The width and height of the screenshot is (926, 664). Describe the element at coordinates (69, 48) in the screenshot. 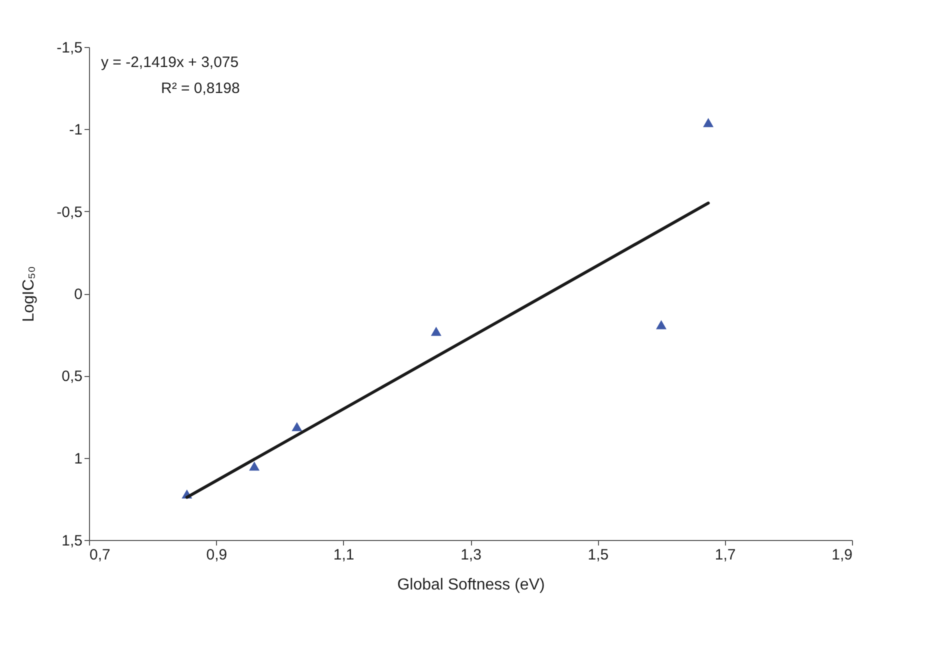

I see `y-tick-label: -1,5` at that location.